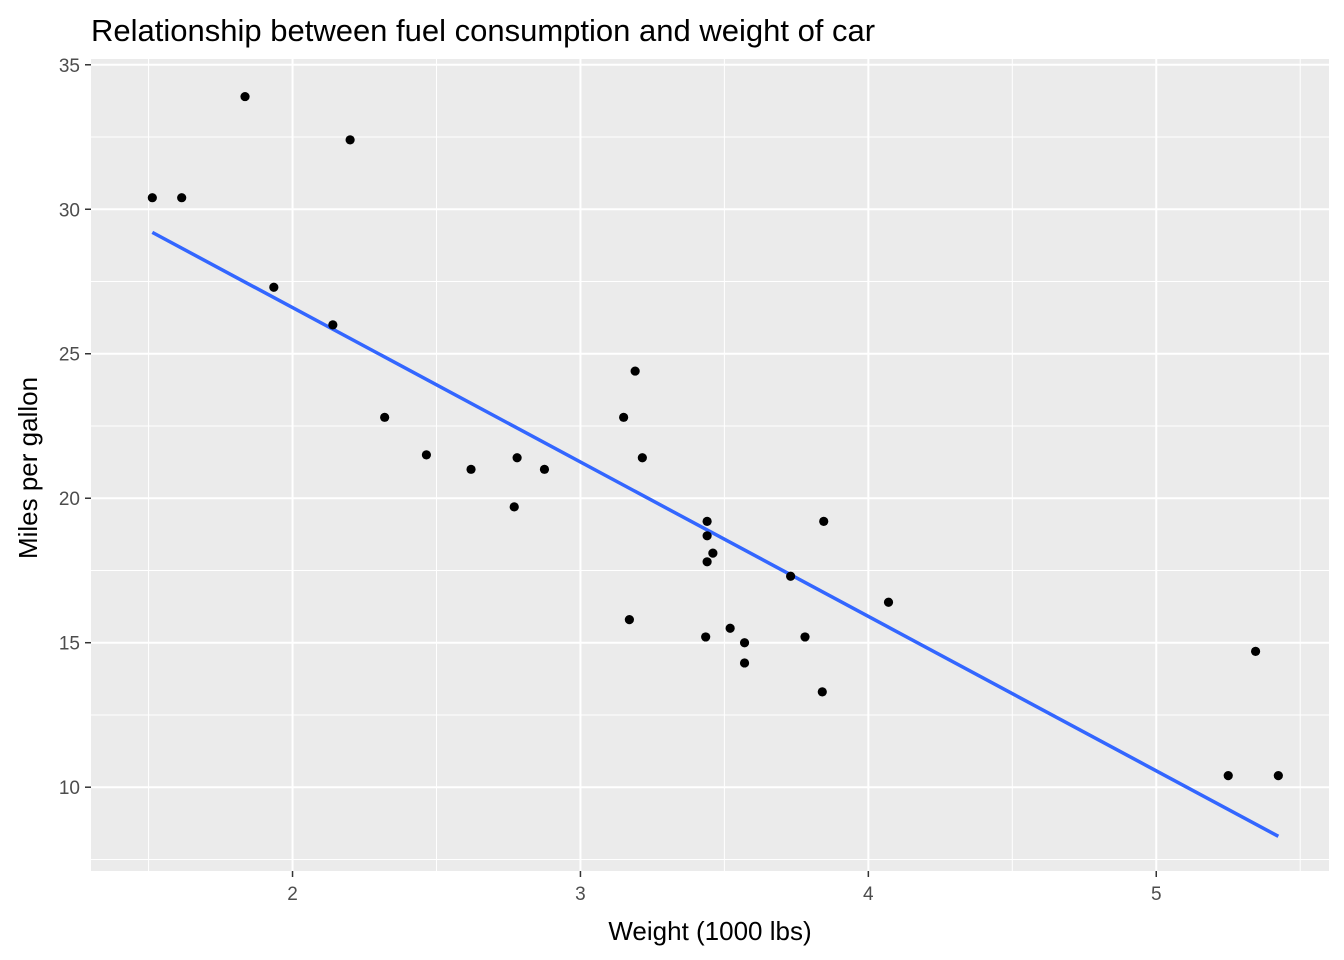 The height and width of the screenshot is (960, 1344). Describe the element at coordinates (69, 66) in the screenshot. I see `y-tick-label: 35` at that location.